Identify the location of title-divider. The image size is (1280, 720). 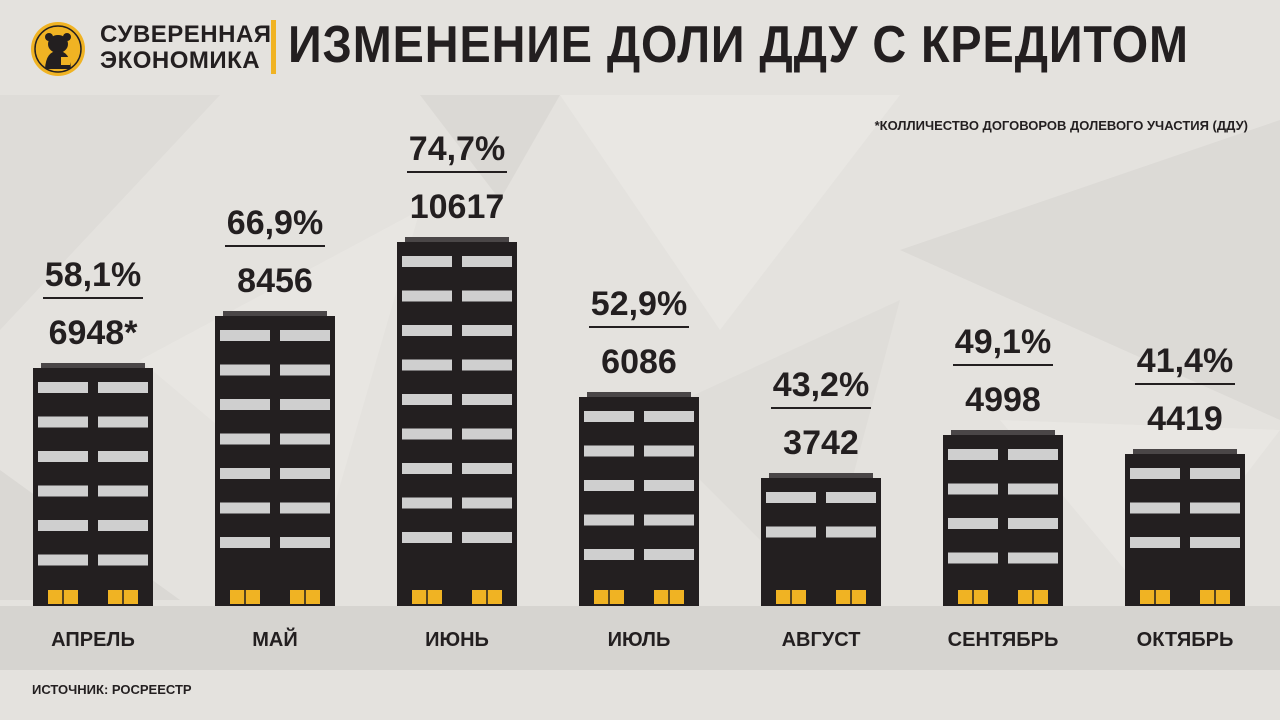
(273, 47).